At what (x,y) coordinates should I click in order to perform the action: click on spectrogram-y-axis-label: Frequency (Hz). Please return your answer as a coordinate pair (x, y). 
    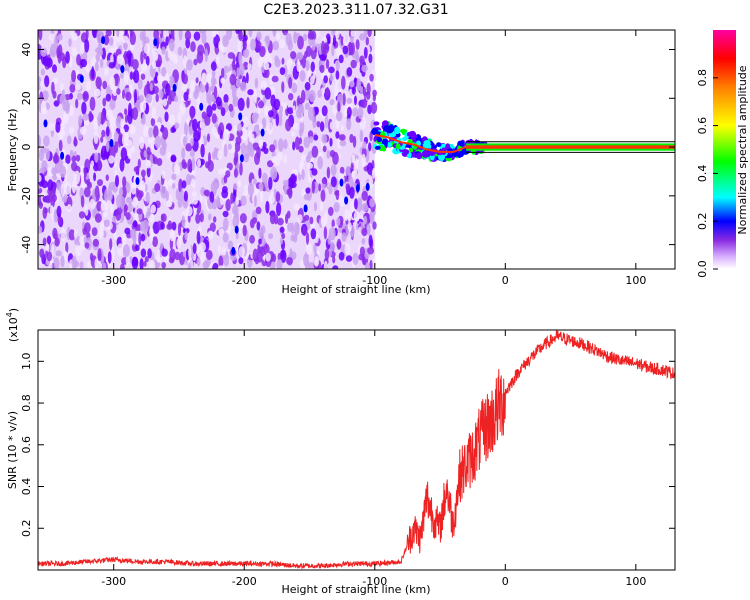
    Looking at the image, I should click on (12, 150).